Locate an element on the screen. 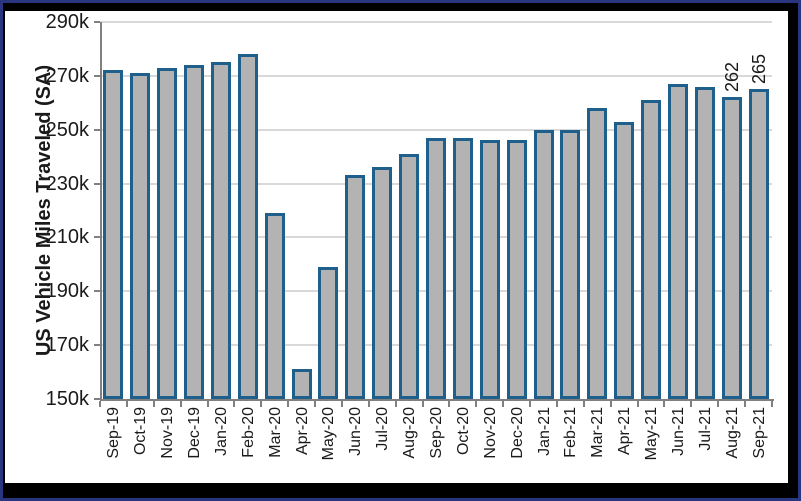  y-axis-tick-label: 270k is located at coordinates (67, 75).